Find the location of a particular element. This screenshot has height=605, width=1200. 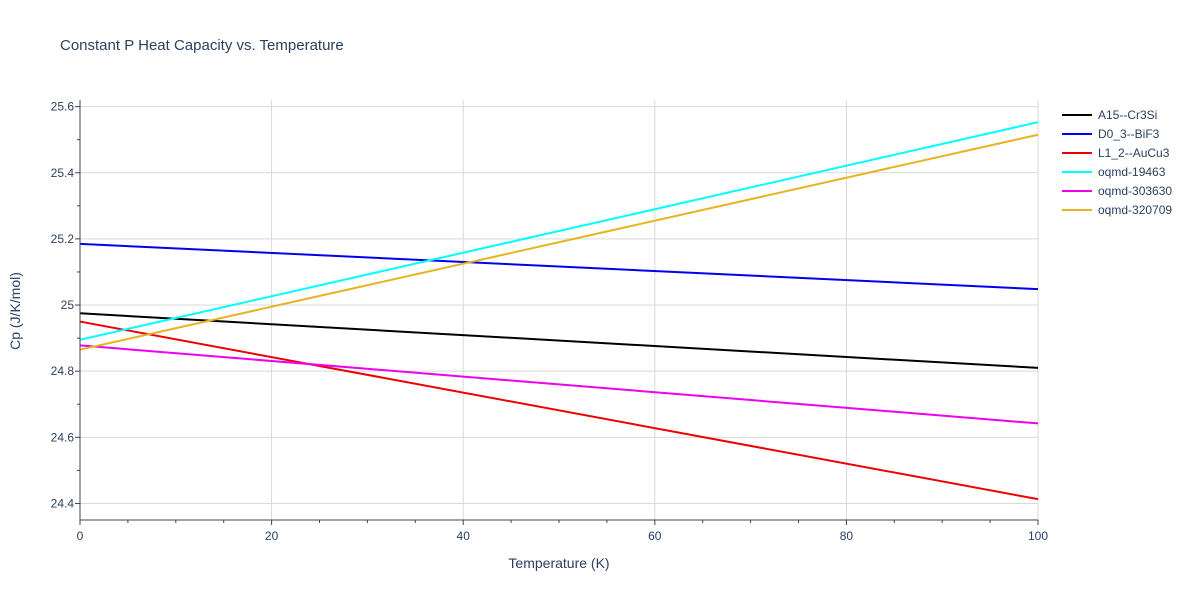

y-tick-label: 24.8 is located at coordinates (63, 371).